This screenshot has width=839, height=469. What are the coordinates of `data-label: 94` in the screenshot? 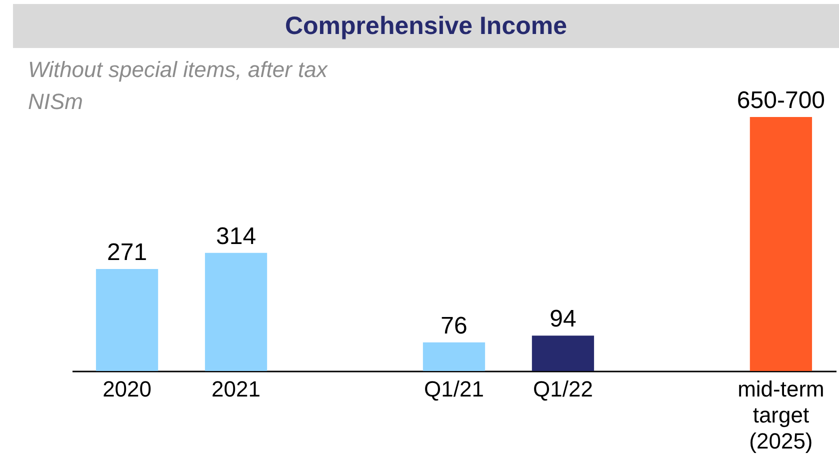 It's located at (563, 319).